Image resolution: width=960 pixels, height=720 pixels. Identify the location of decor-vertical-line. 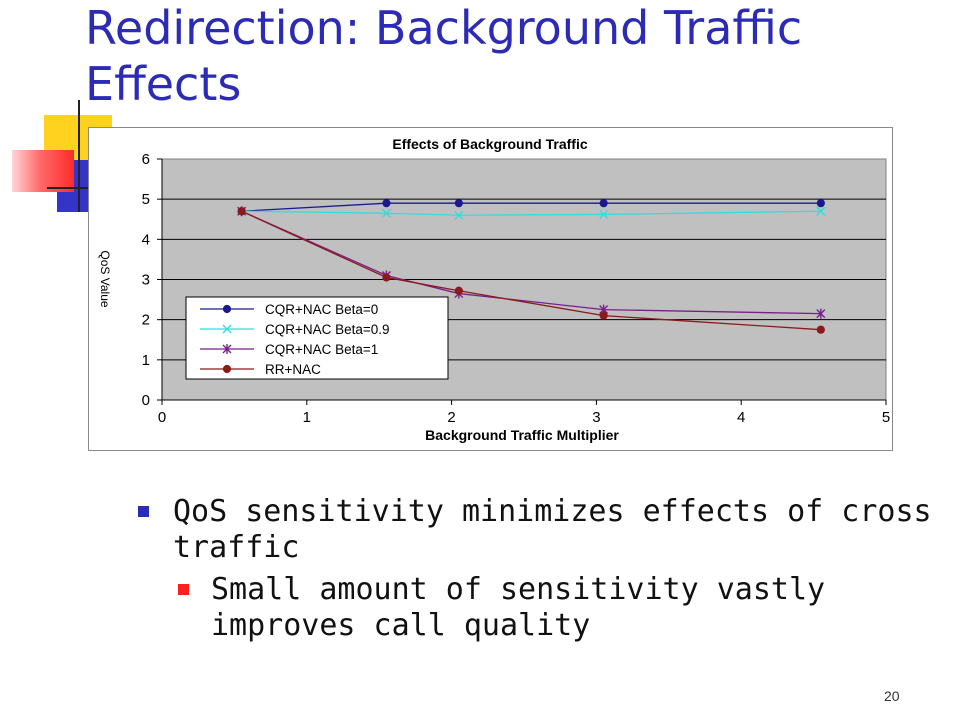
(79, 156).